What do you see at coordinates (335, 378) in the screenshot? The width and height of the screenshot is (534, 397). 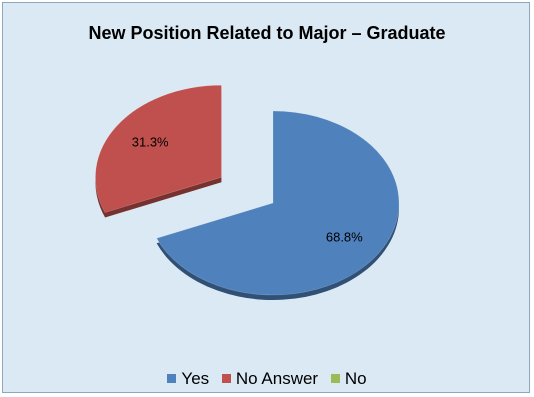 I see `legend-swatch-no` at bounding box center [335, 378].